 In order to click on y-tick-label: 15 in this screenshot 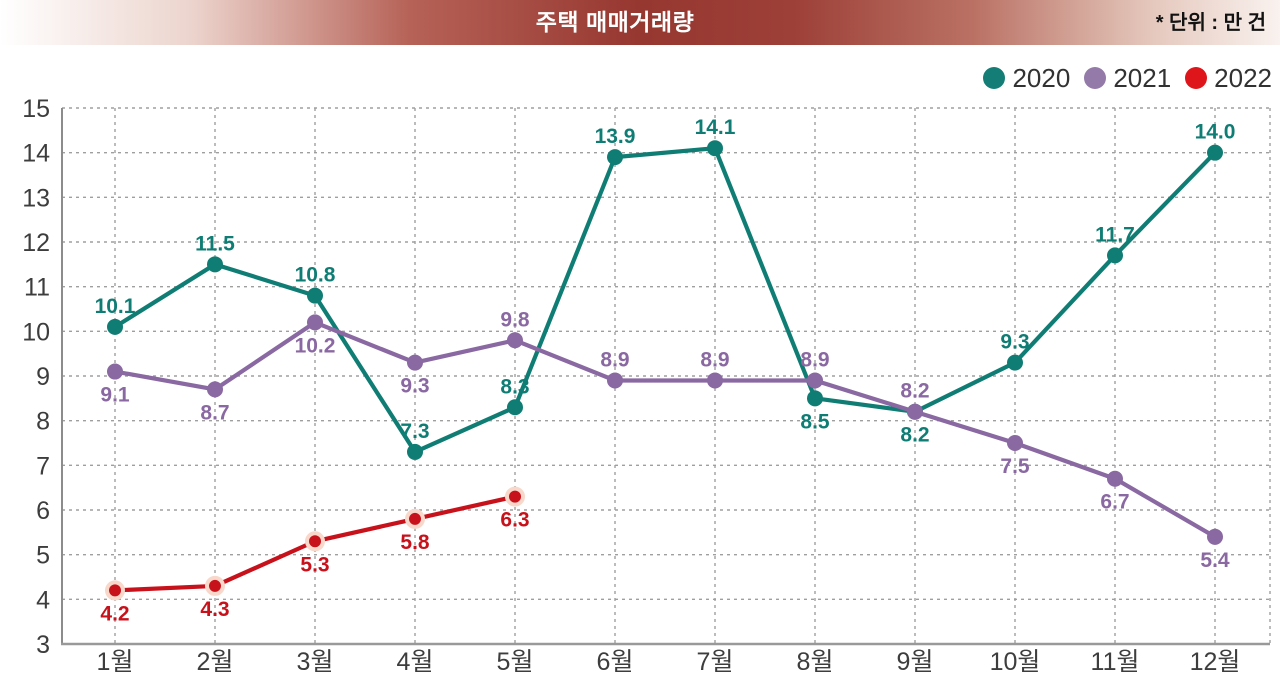, I will do `click(36, 109)`.